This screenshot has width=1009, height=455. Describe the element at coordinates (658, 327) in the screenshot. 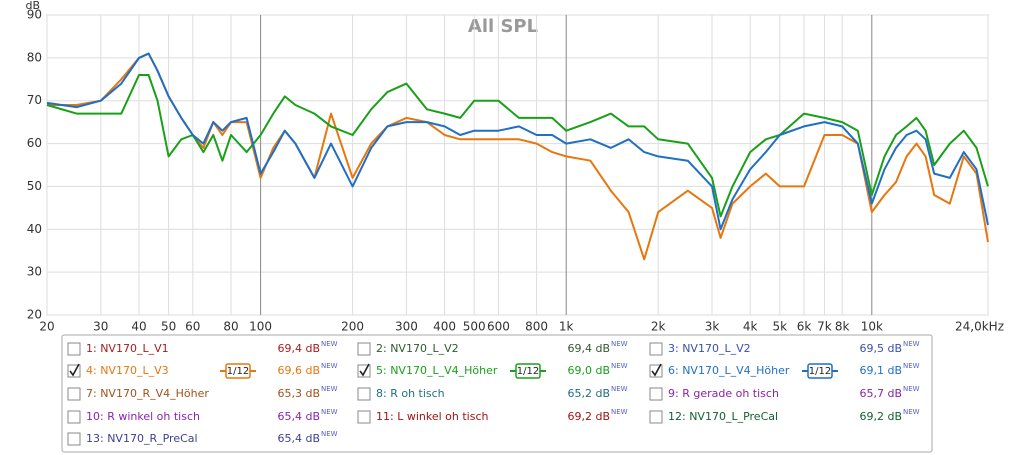

I see `x-tick-label: 2k` at that location.